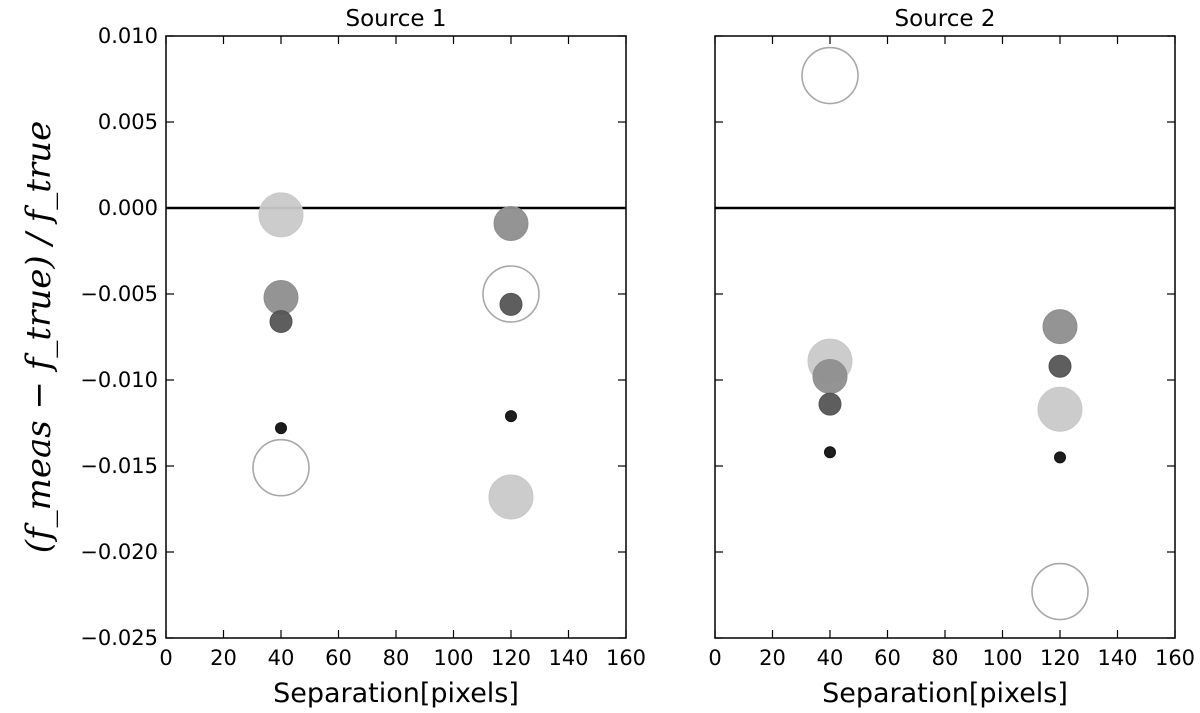  I want to click on y-tick-label: −0.005, so click(119, 294).